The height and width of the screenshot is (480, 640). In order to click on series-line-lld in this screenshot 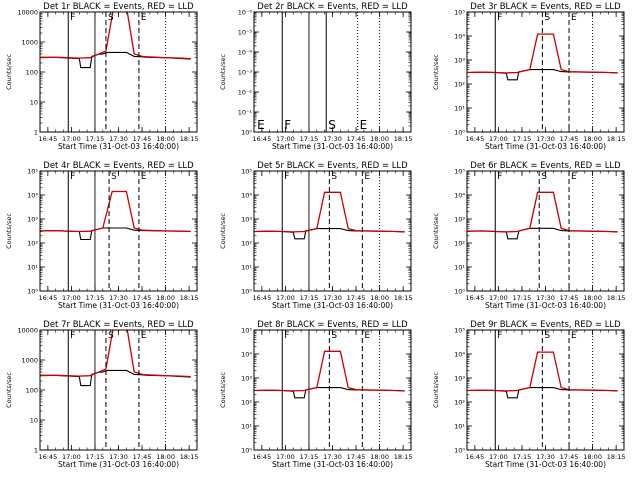, I will do `click(115, 36)`.